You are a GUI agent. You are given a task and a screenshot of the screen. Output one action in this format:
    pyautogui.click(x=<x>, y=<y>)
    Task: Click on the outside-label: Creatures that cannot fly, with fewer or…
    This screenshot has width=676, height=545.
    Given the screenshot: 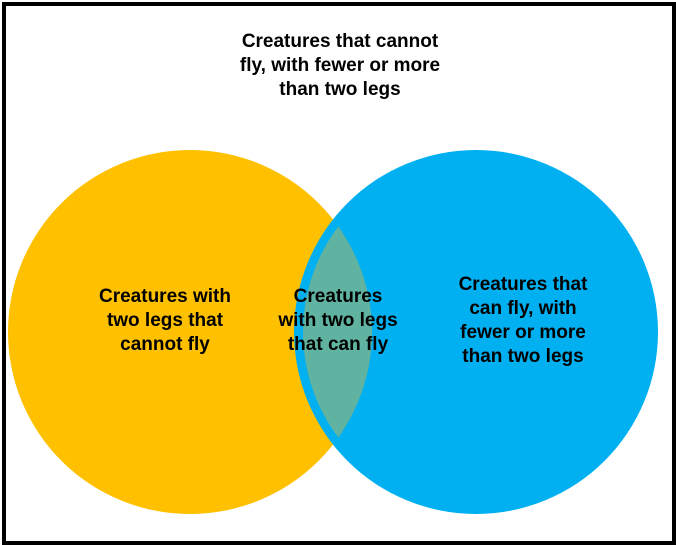 What is the action you would take?
    pyautogui.click(x=340, y=65)
    